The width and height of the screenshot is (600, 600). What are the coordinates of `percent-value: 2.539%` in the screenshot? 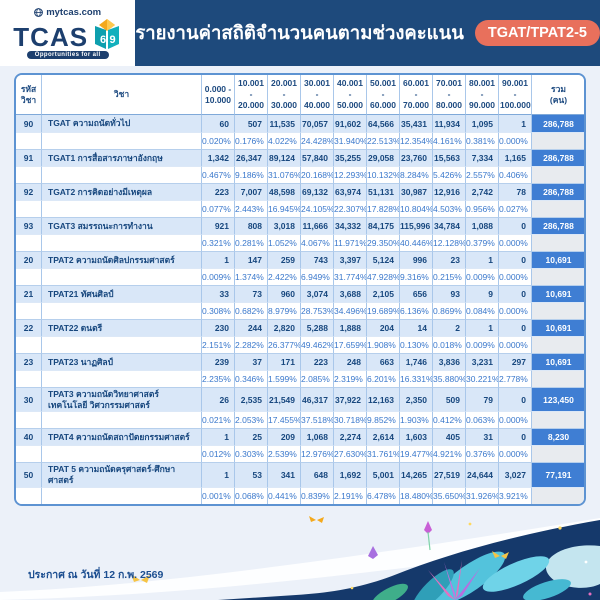 It's located at (284, 454).